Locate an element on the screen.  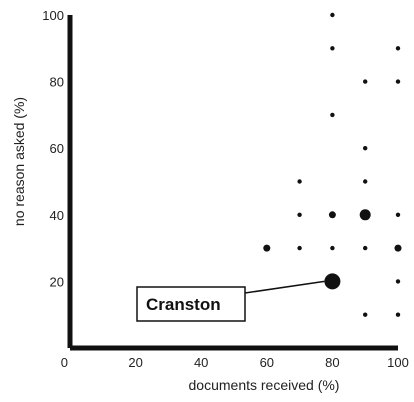
y-tick-label: 100 is located at coordinates (53, 15).